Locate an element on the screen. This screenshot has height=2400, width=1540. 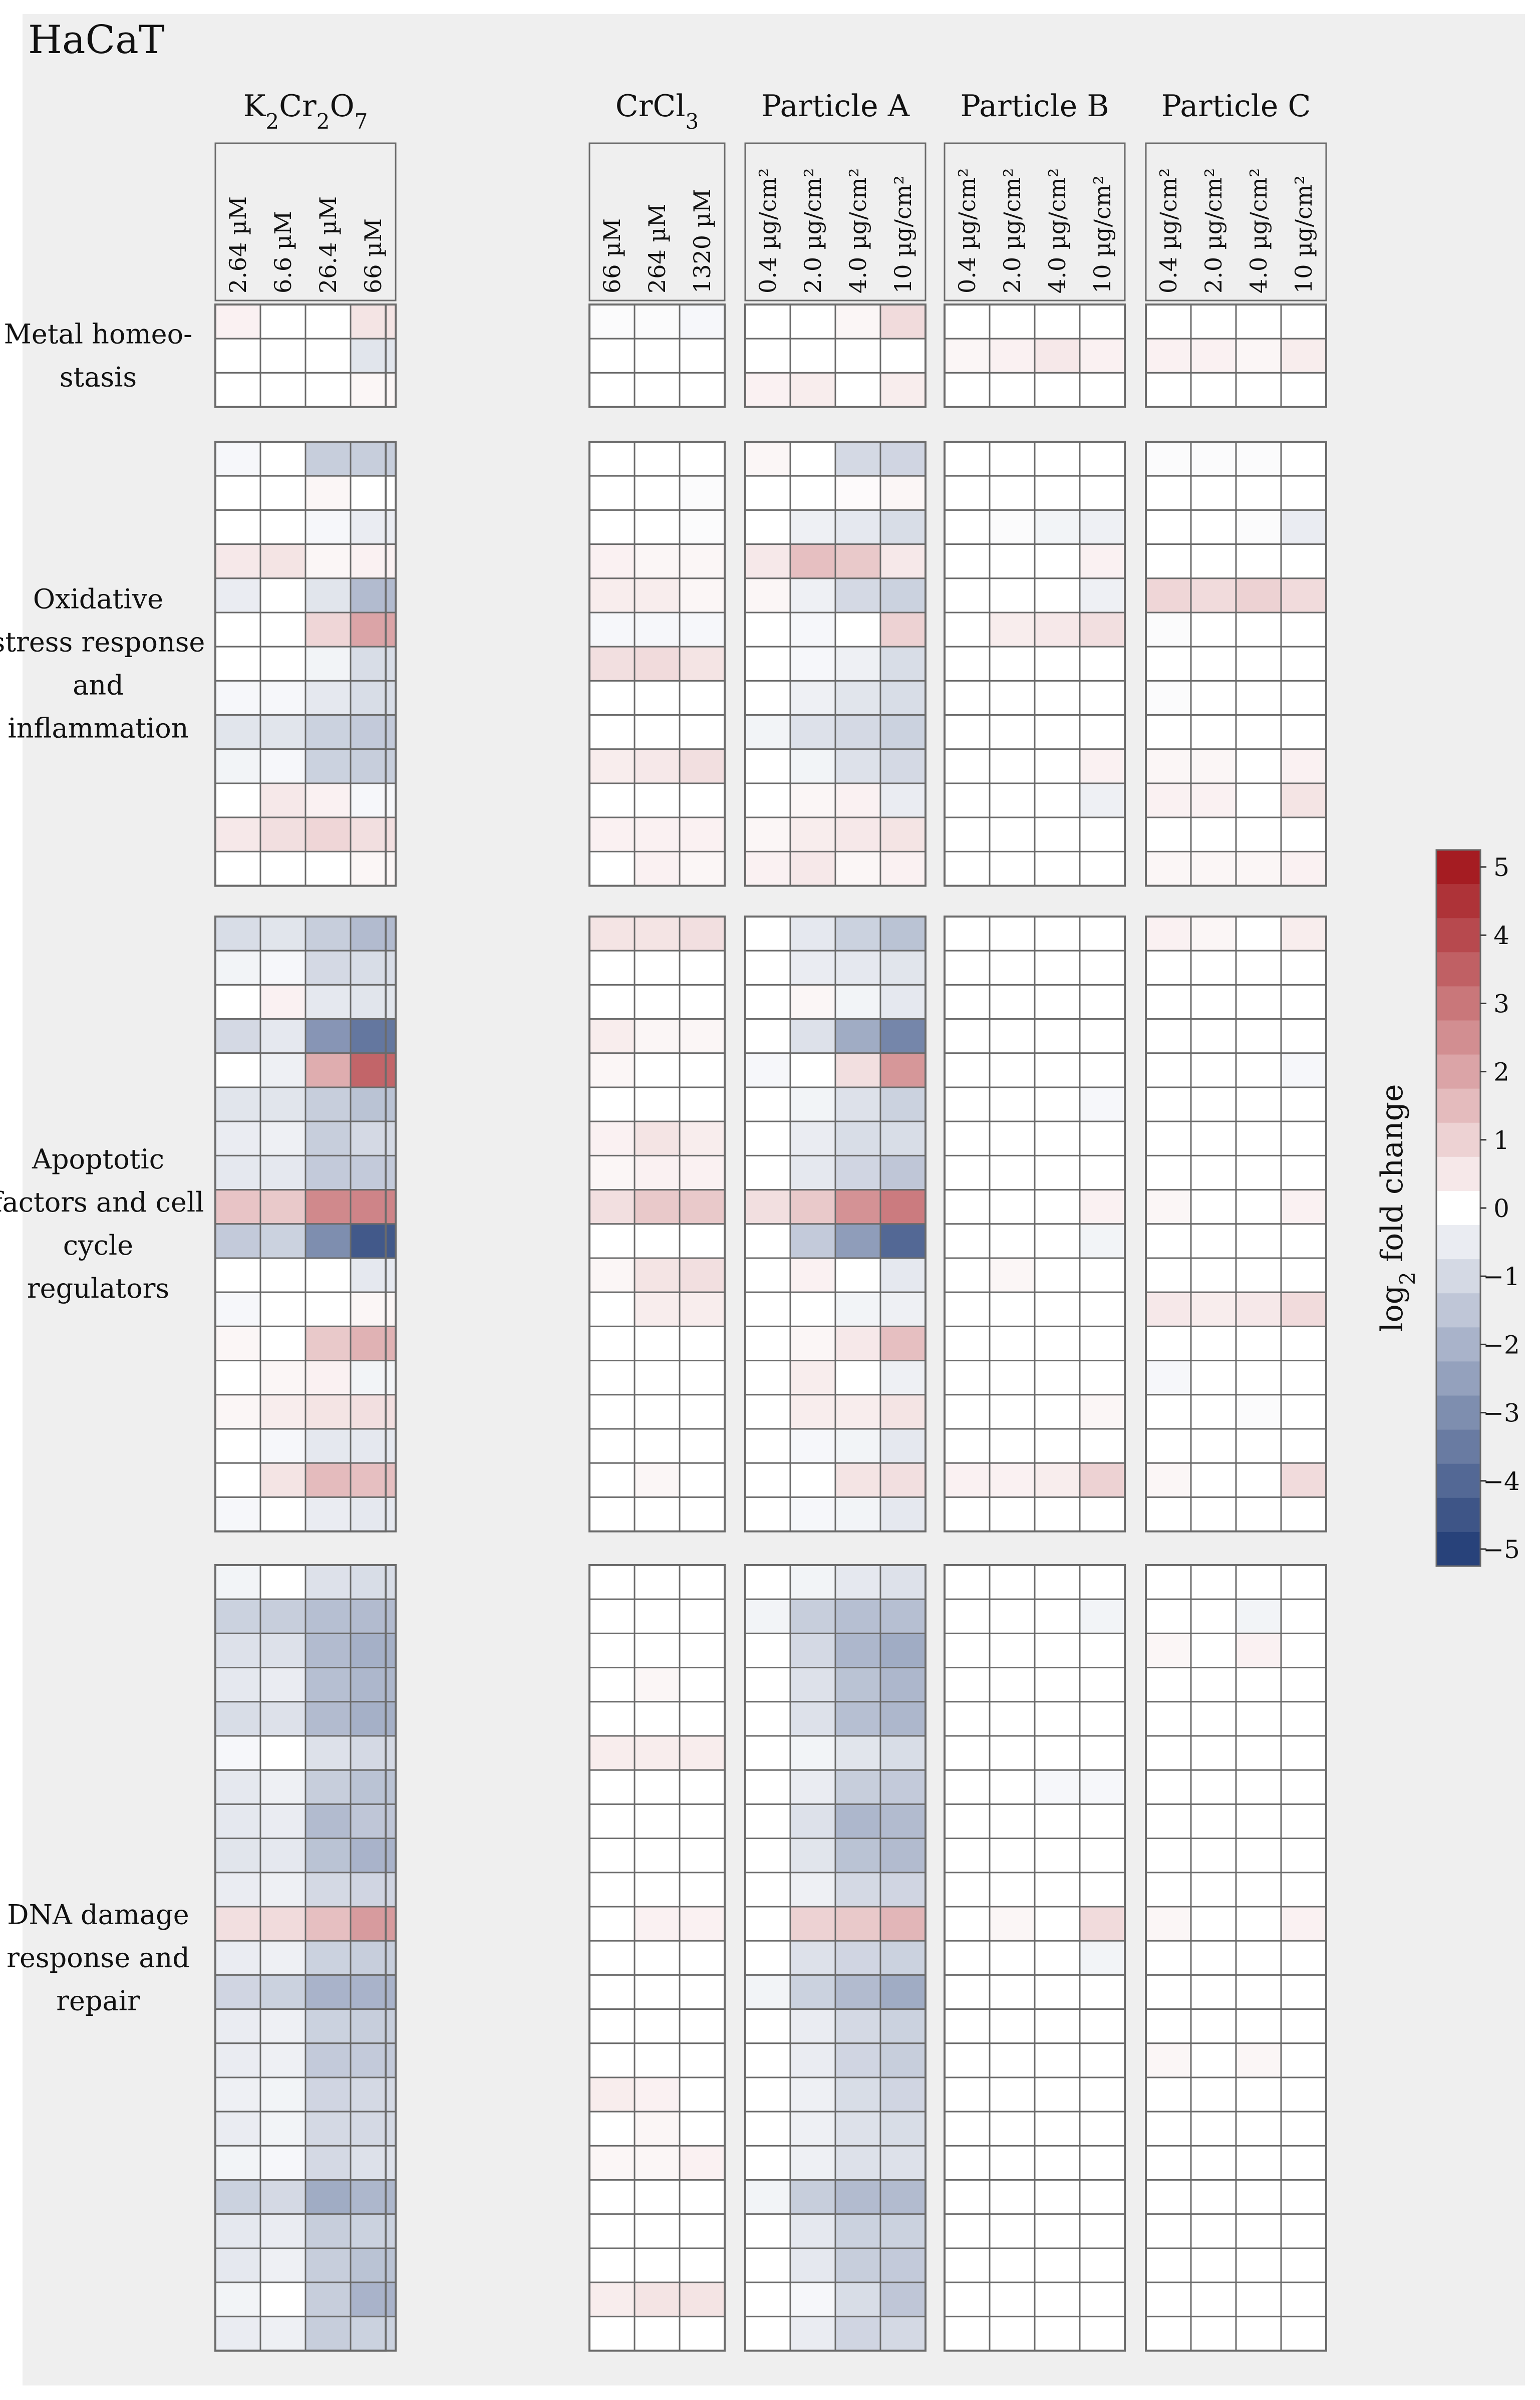
concentration-label: 10 µg/cm² is located at coordinates (1303, 234).